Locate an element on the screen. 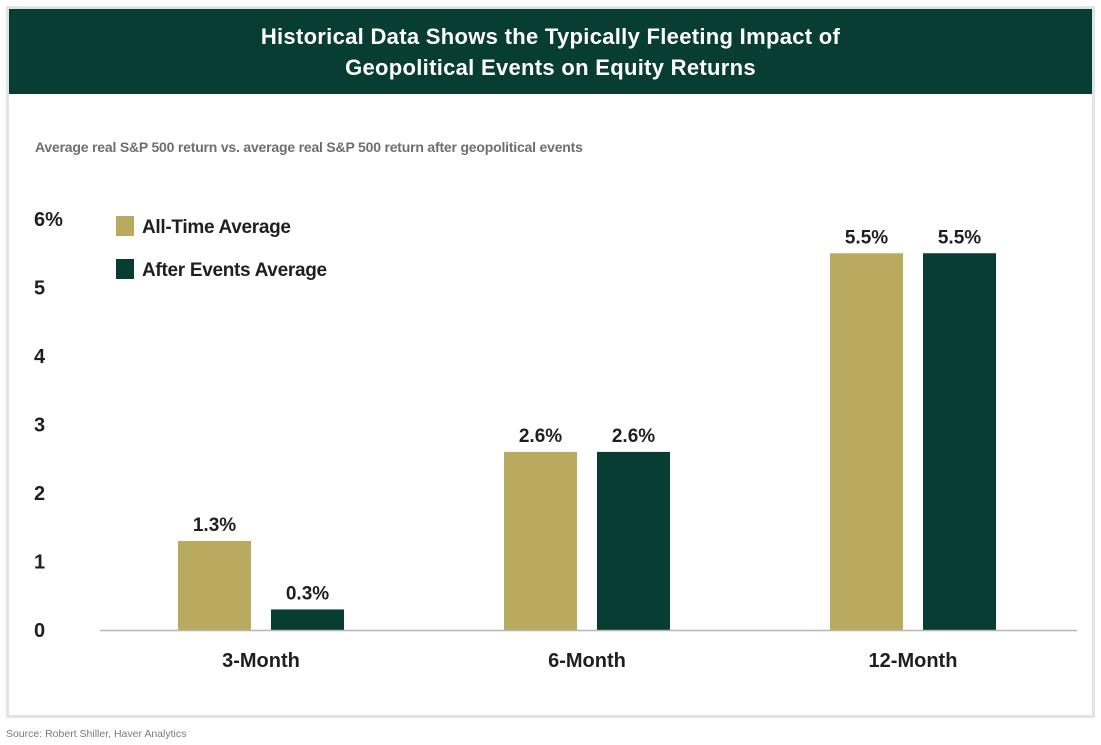  y-tick-label: 1 is located at coordinates (39, 563).